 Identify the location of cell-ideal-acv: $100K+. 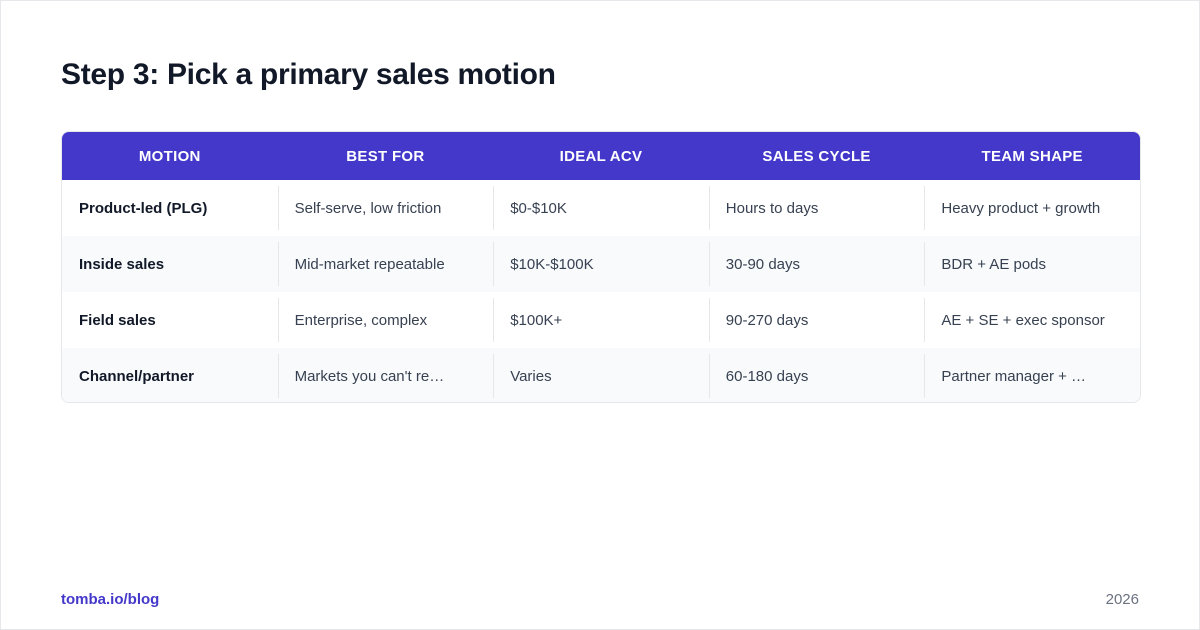
(601, 320).